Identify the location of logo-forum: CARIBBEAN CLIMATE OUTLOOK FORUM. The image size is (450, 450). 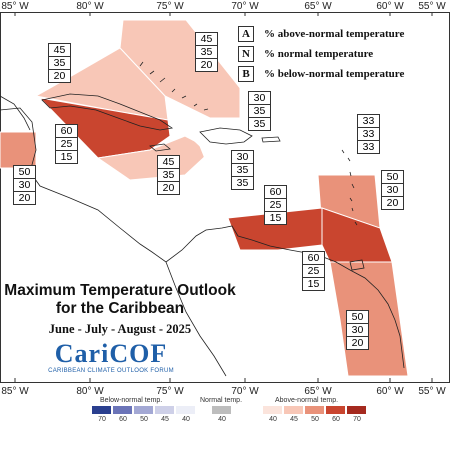
(111, 371).